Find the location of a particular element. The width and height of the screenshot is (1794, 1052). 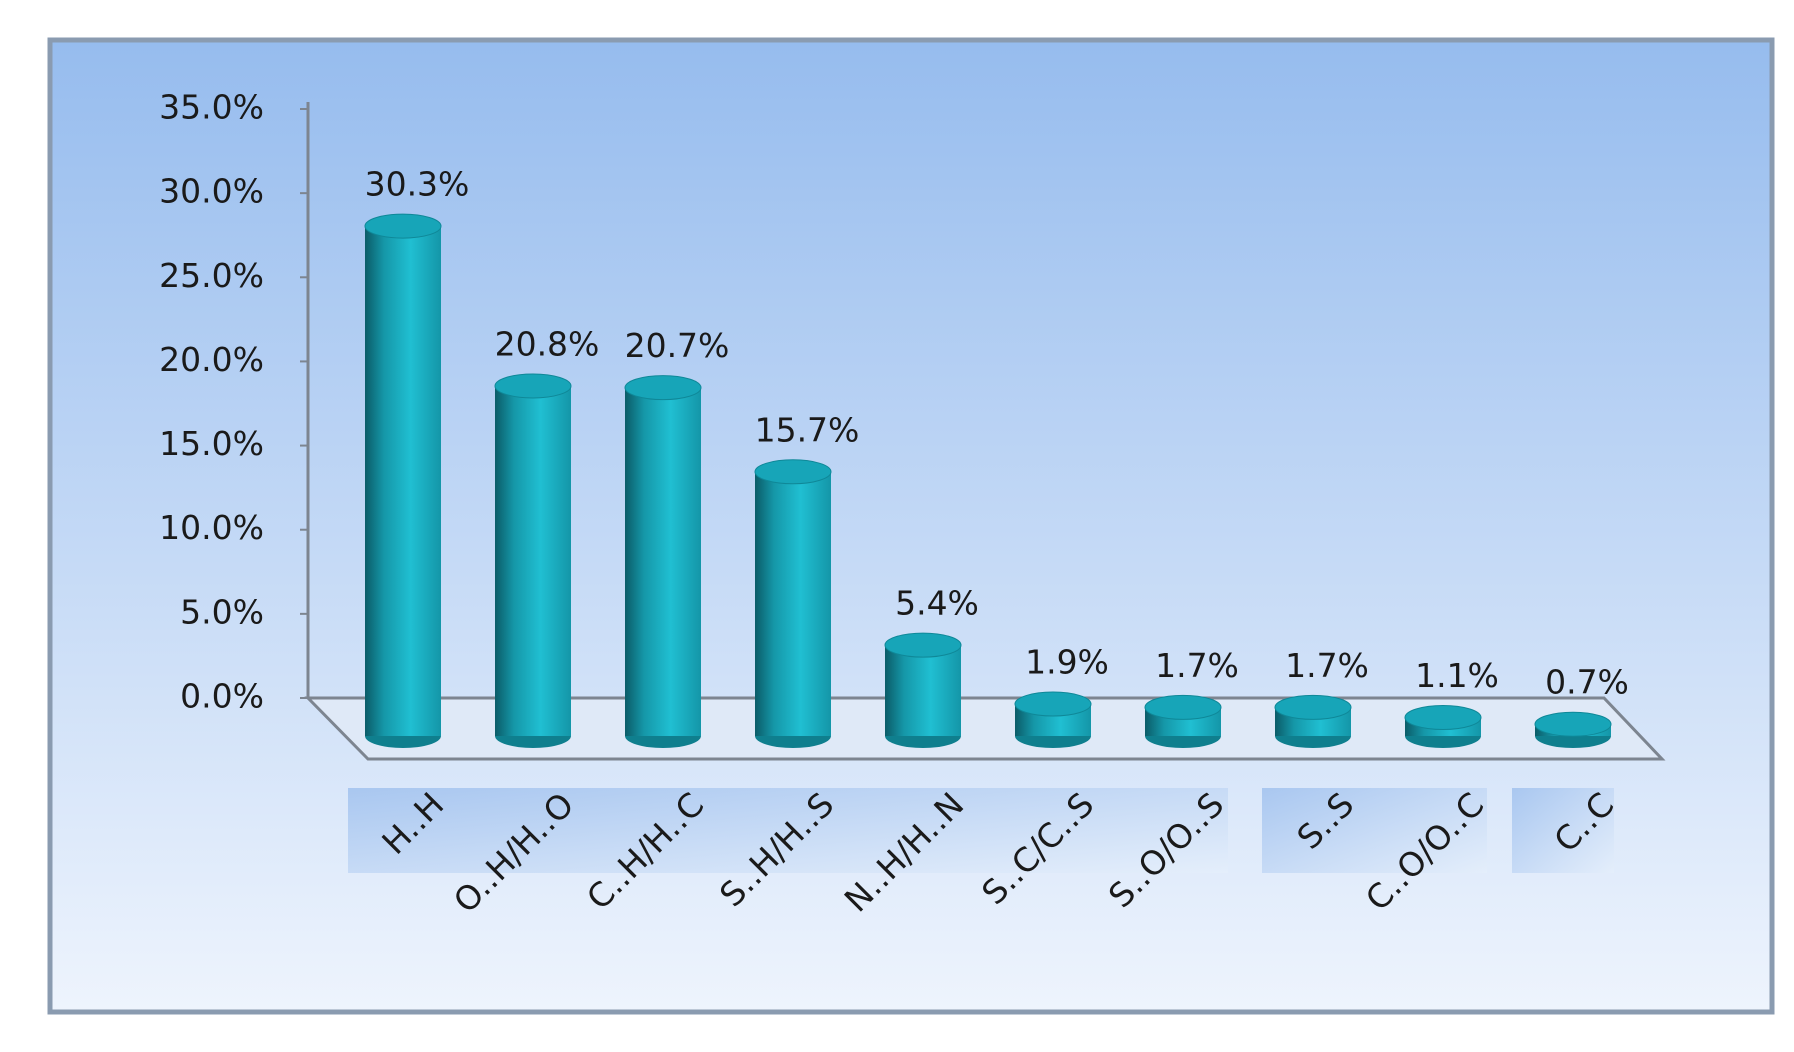

value-label: 20.7% is located at coordinates (677, 345).